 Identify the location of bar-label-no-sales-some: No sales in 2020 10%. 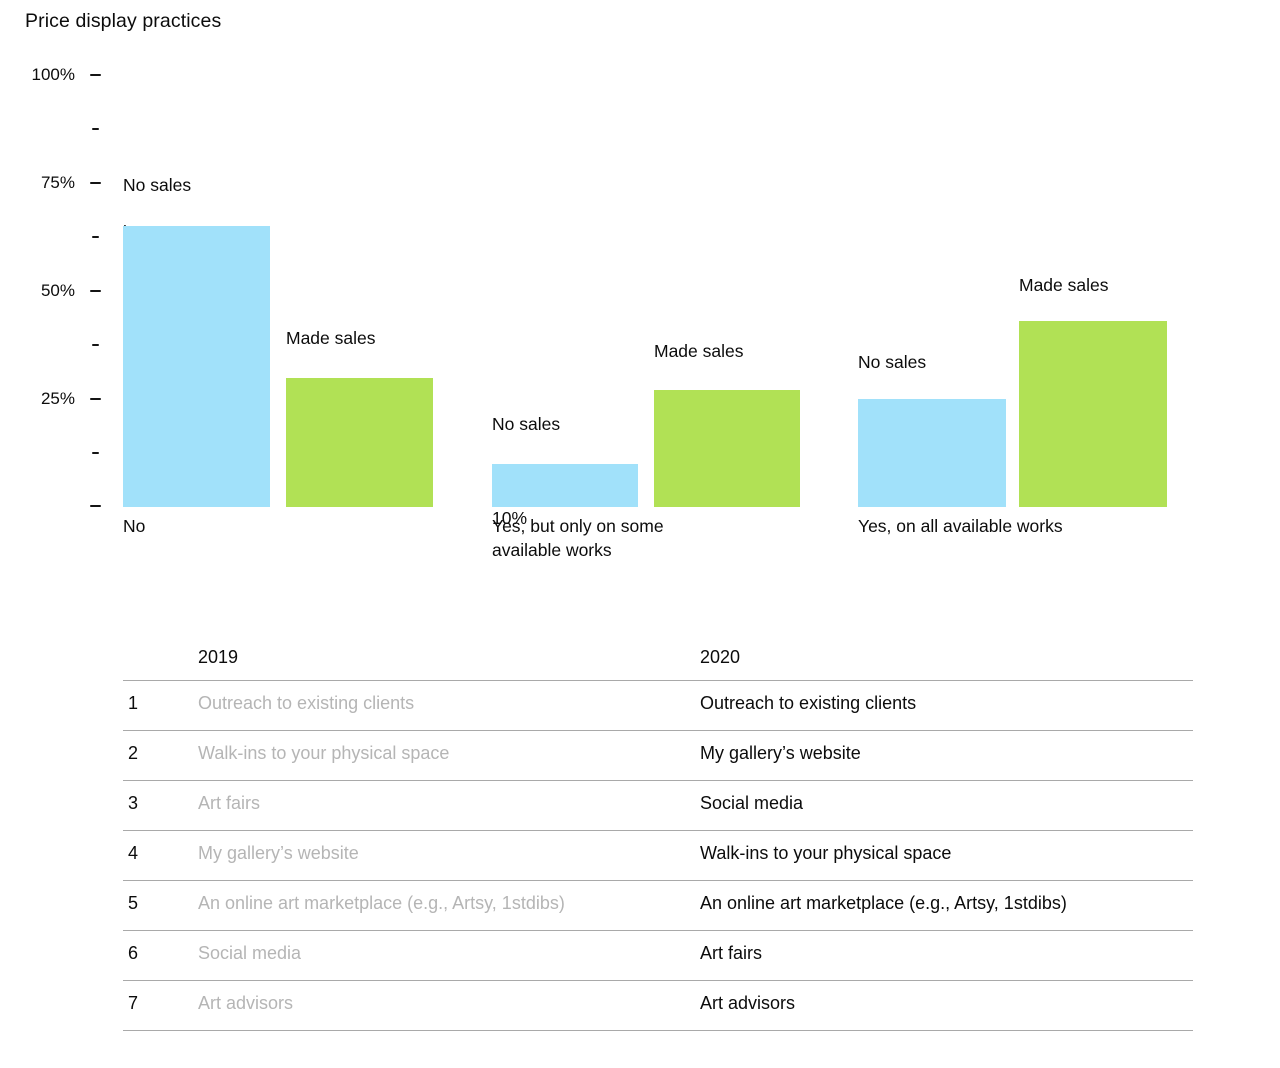
(526, 459).